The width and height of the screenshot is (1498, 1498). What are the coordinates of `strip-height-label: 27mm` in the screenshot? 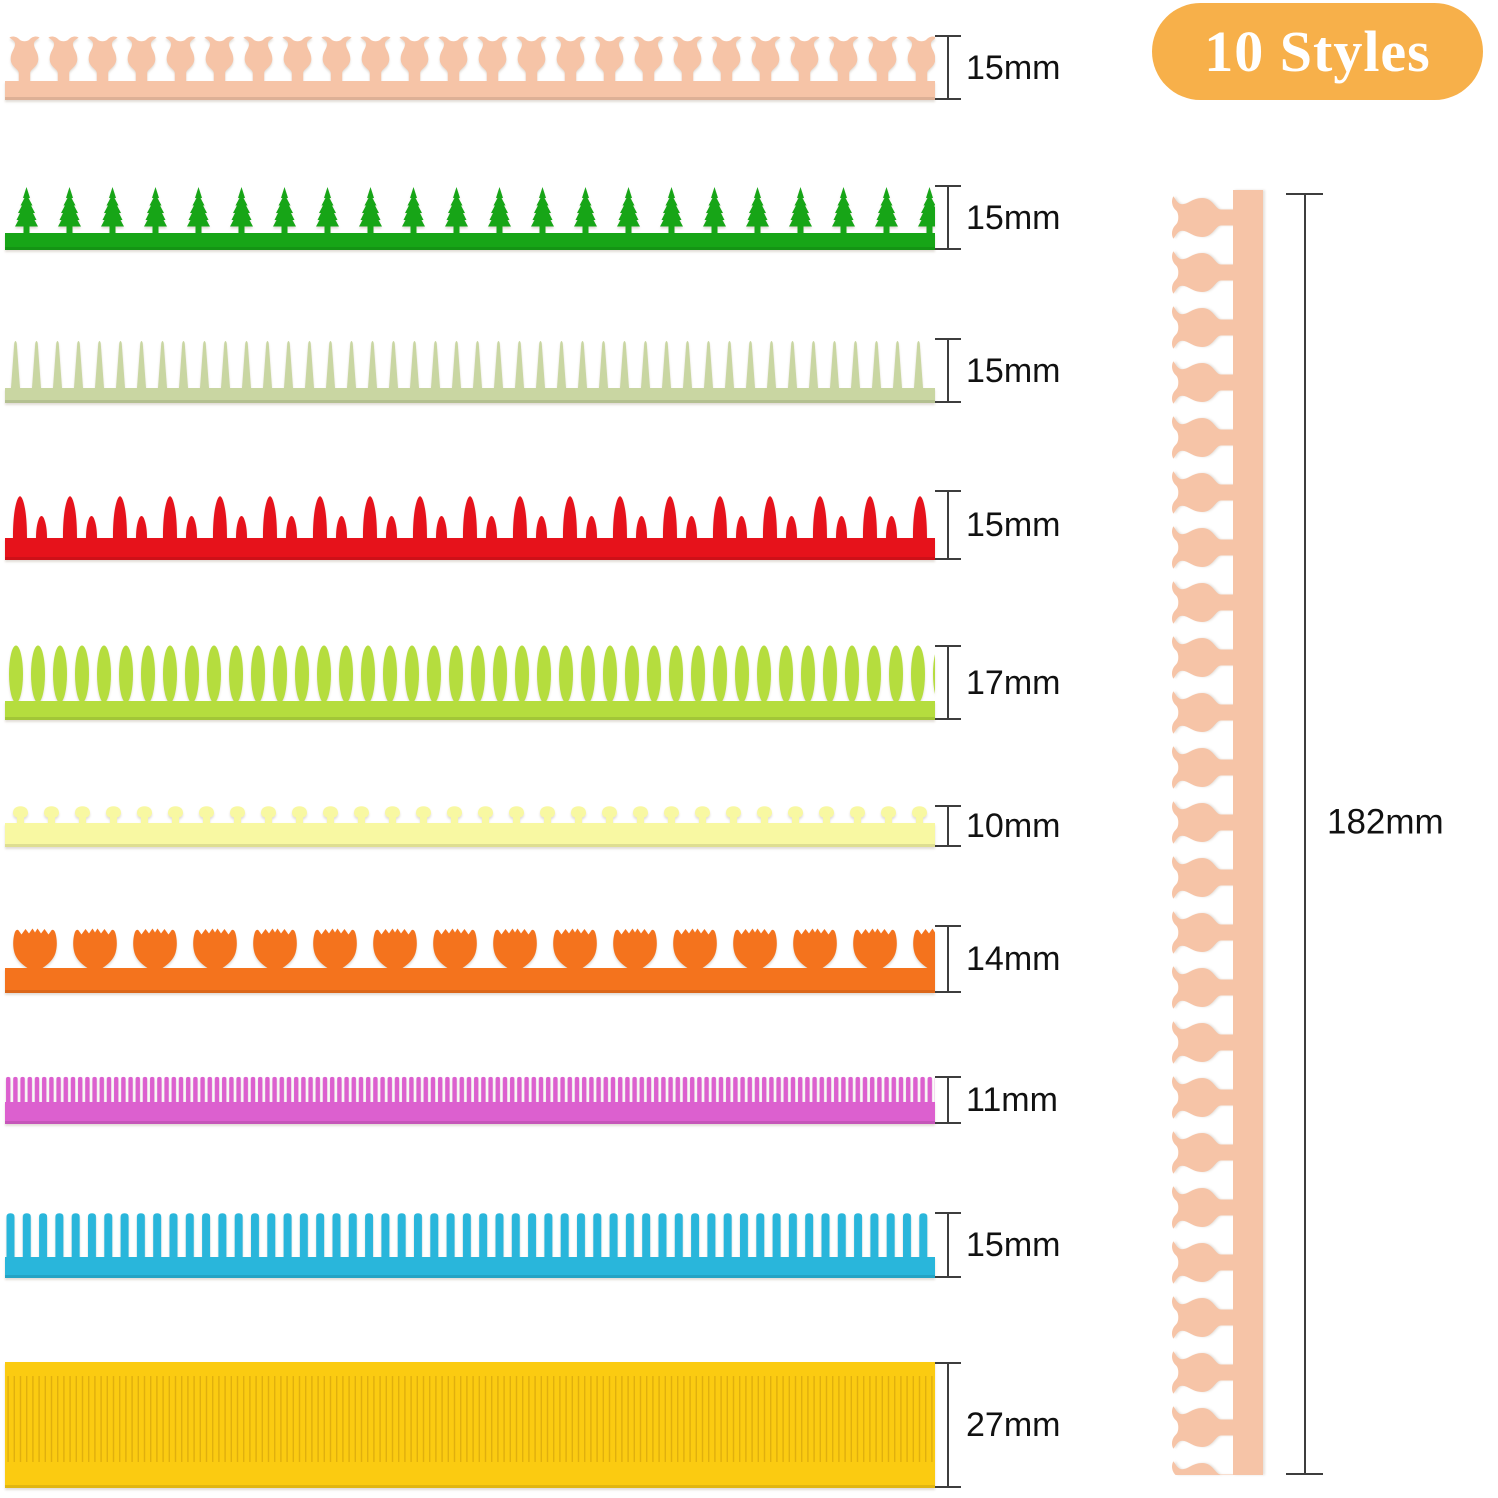 It's located at (1013, 1425).